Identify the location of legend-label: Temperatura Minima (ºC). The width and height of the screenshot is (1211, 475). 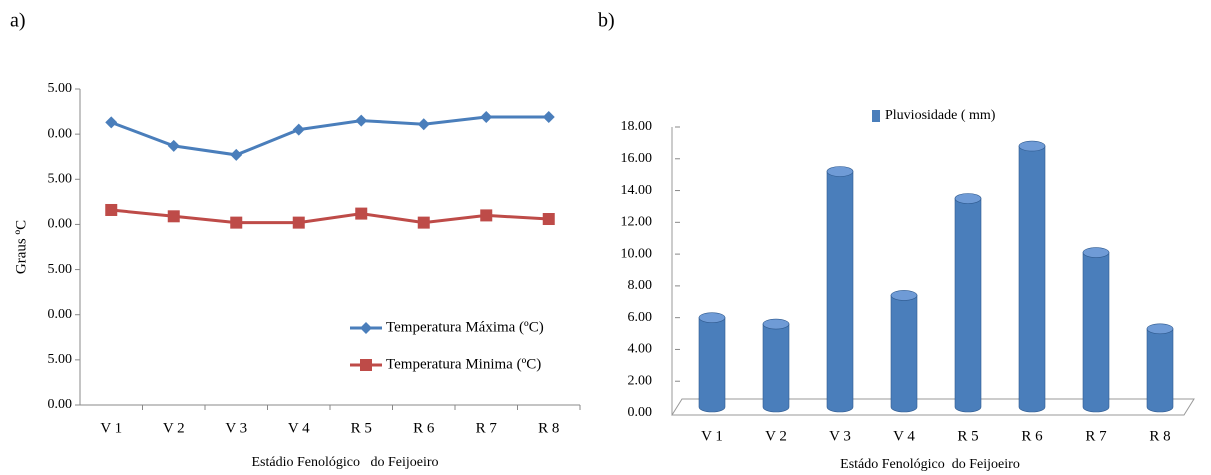
(463, 364).